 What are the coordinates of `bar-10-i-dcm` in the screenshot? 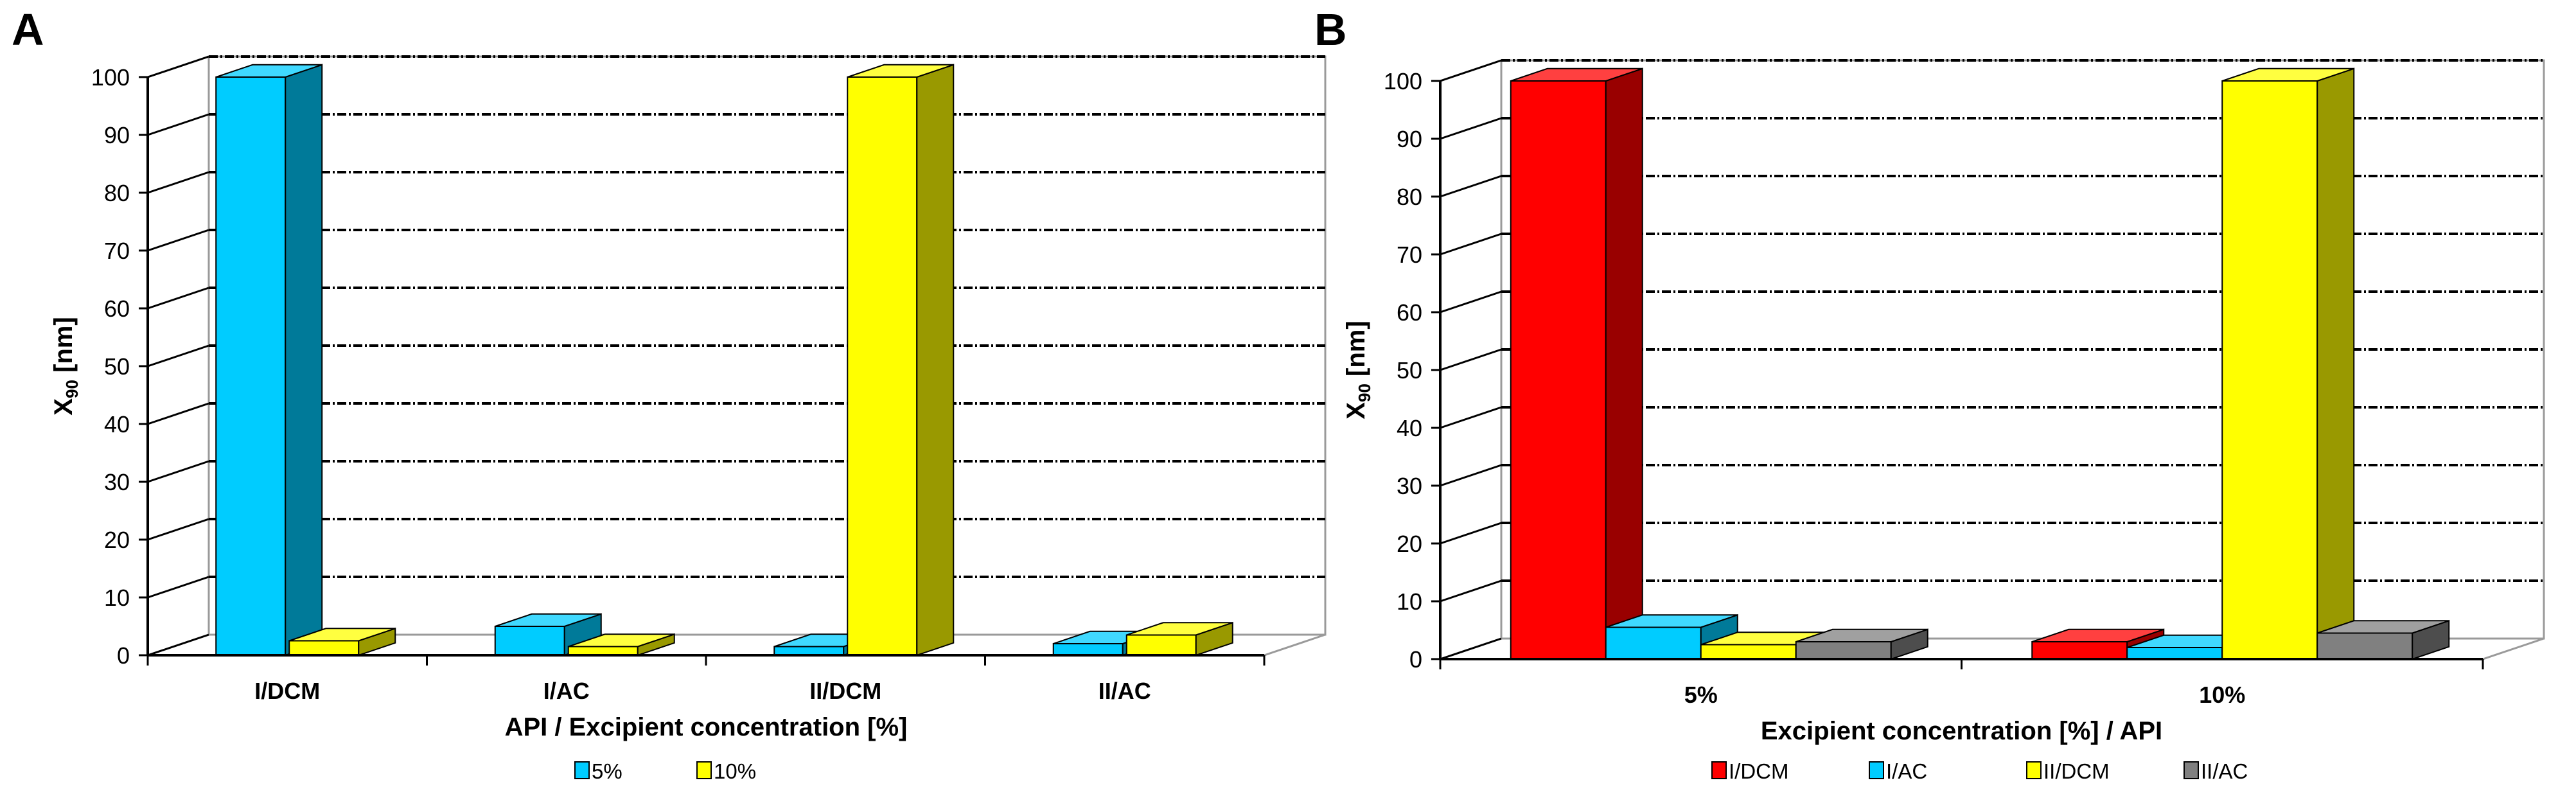 It's located at (342, 642).